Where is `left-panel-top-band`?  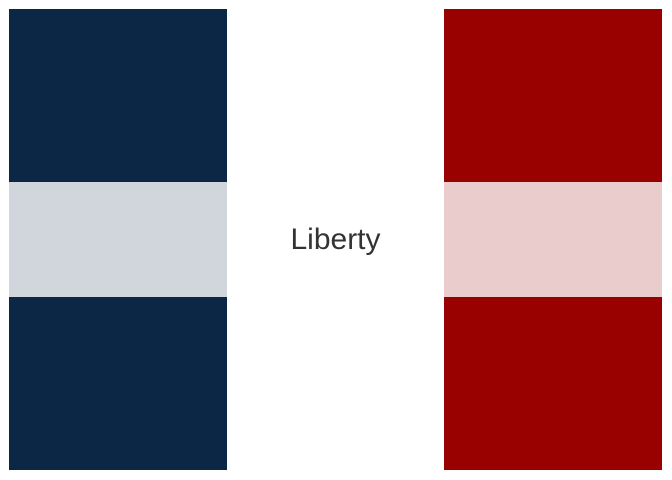 left-panel-top-band is located at coordinates (118, 95).